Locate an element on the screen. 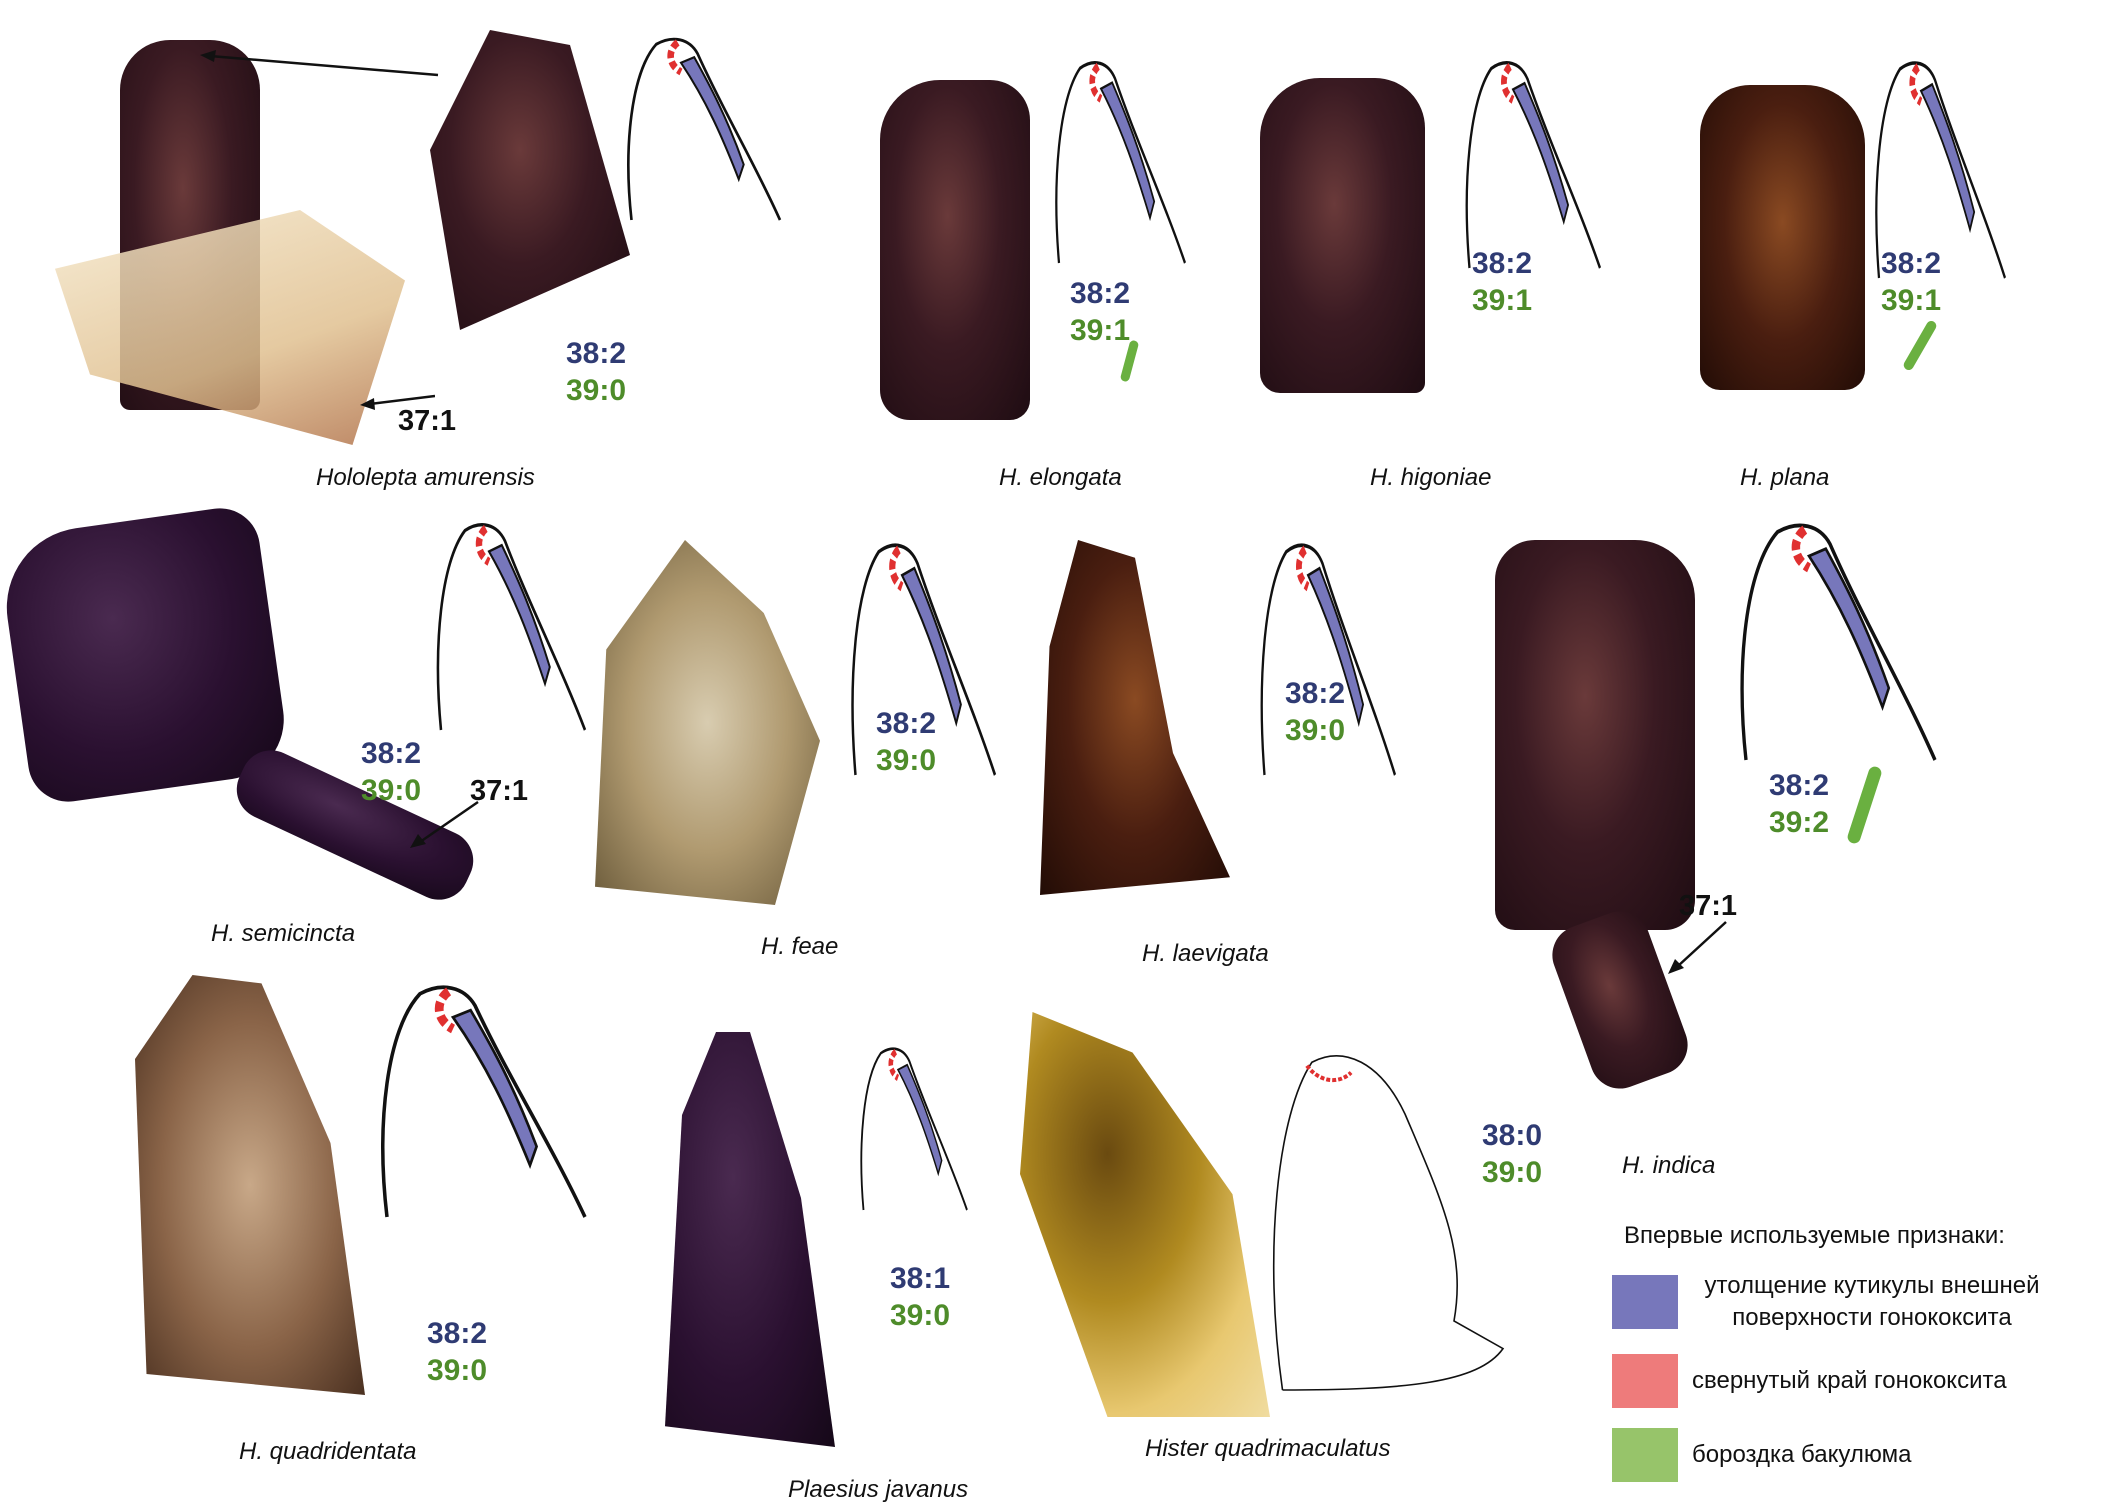  species-caption: Hister quadrimaculatus is located at coordinates (1268, 1448).